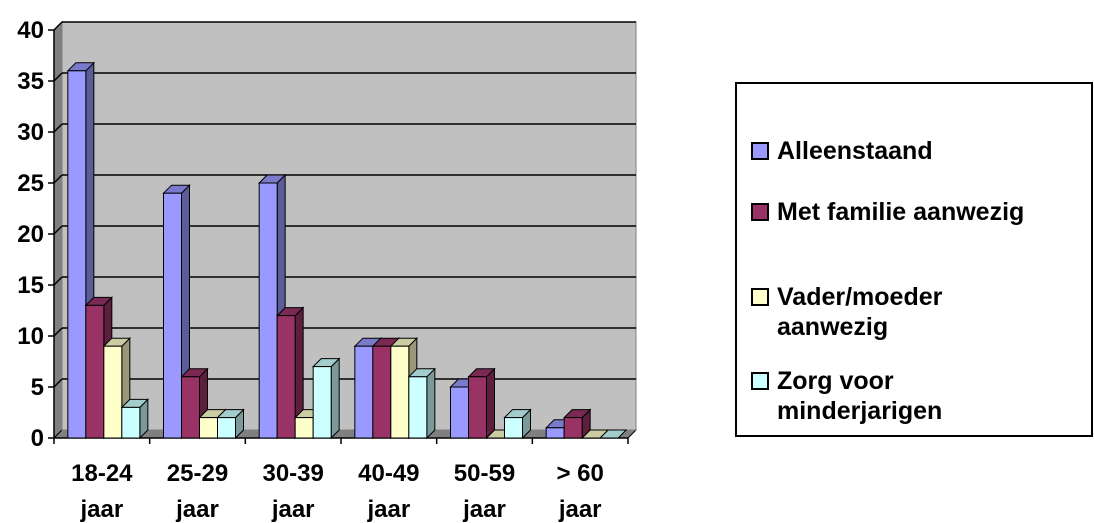 The width and height of the screenshot is (1094, 523). I want to click on y-tick-label: 0, so click(37, 438).